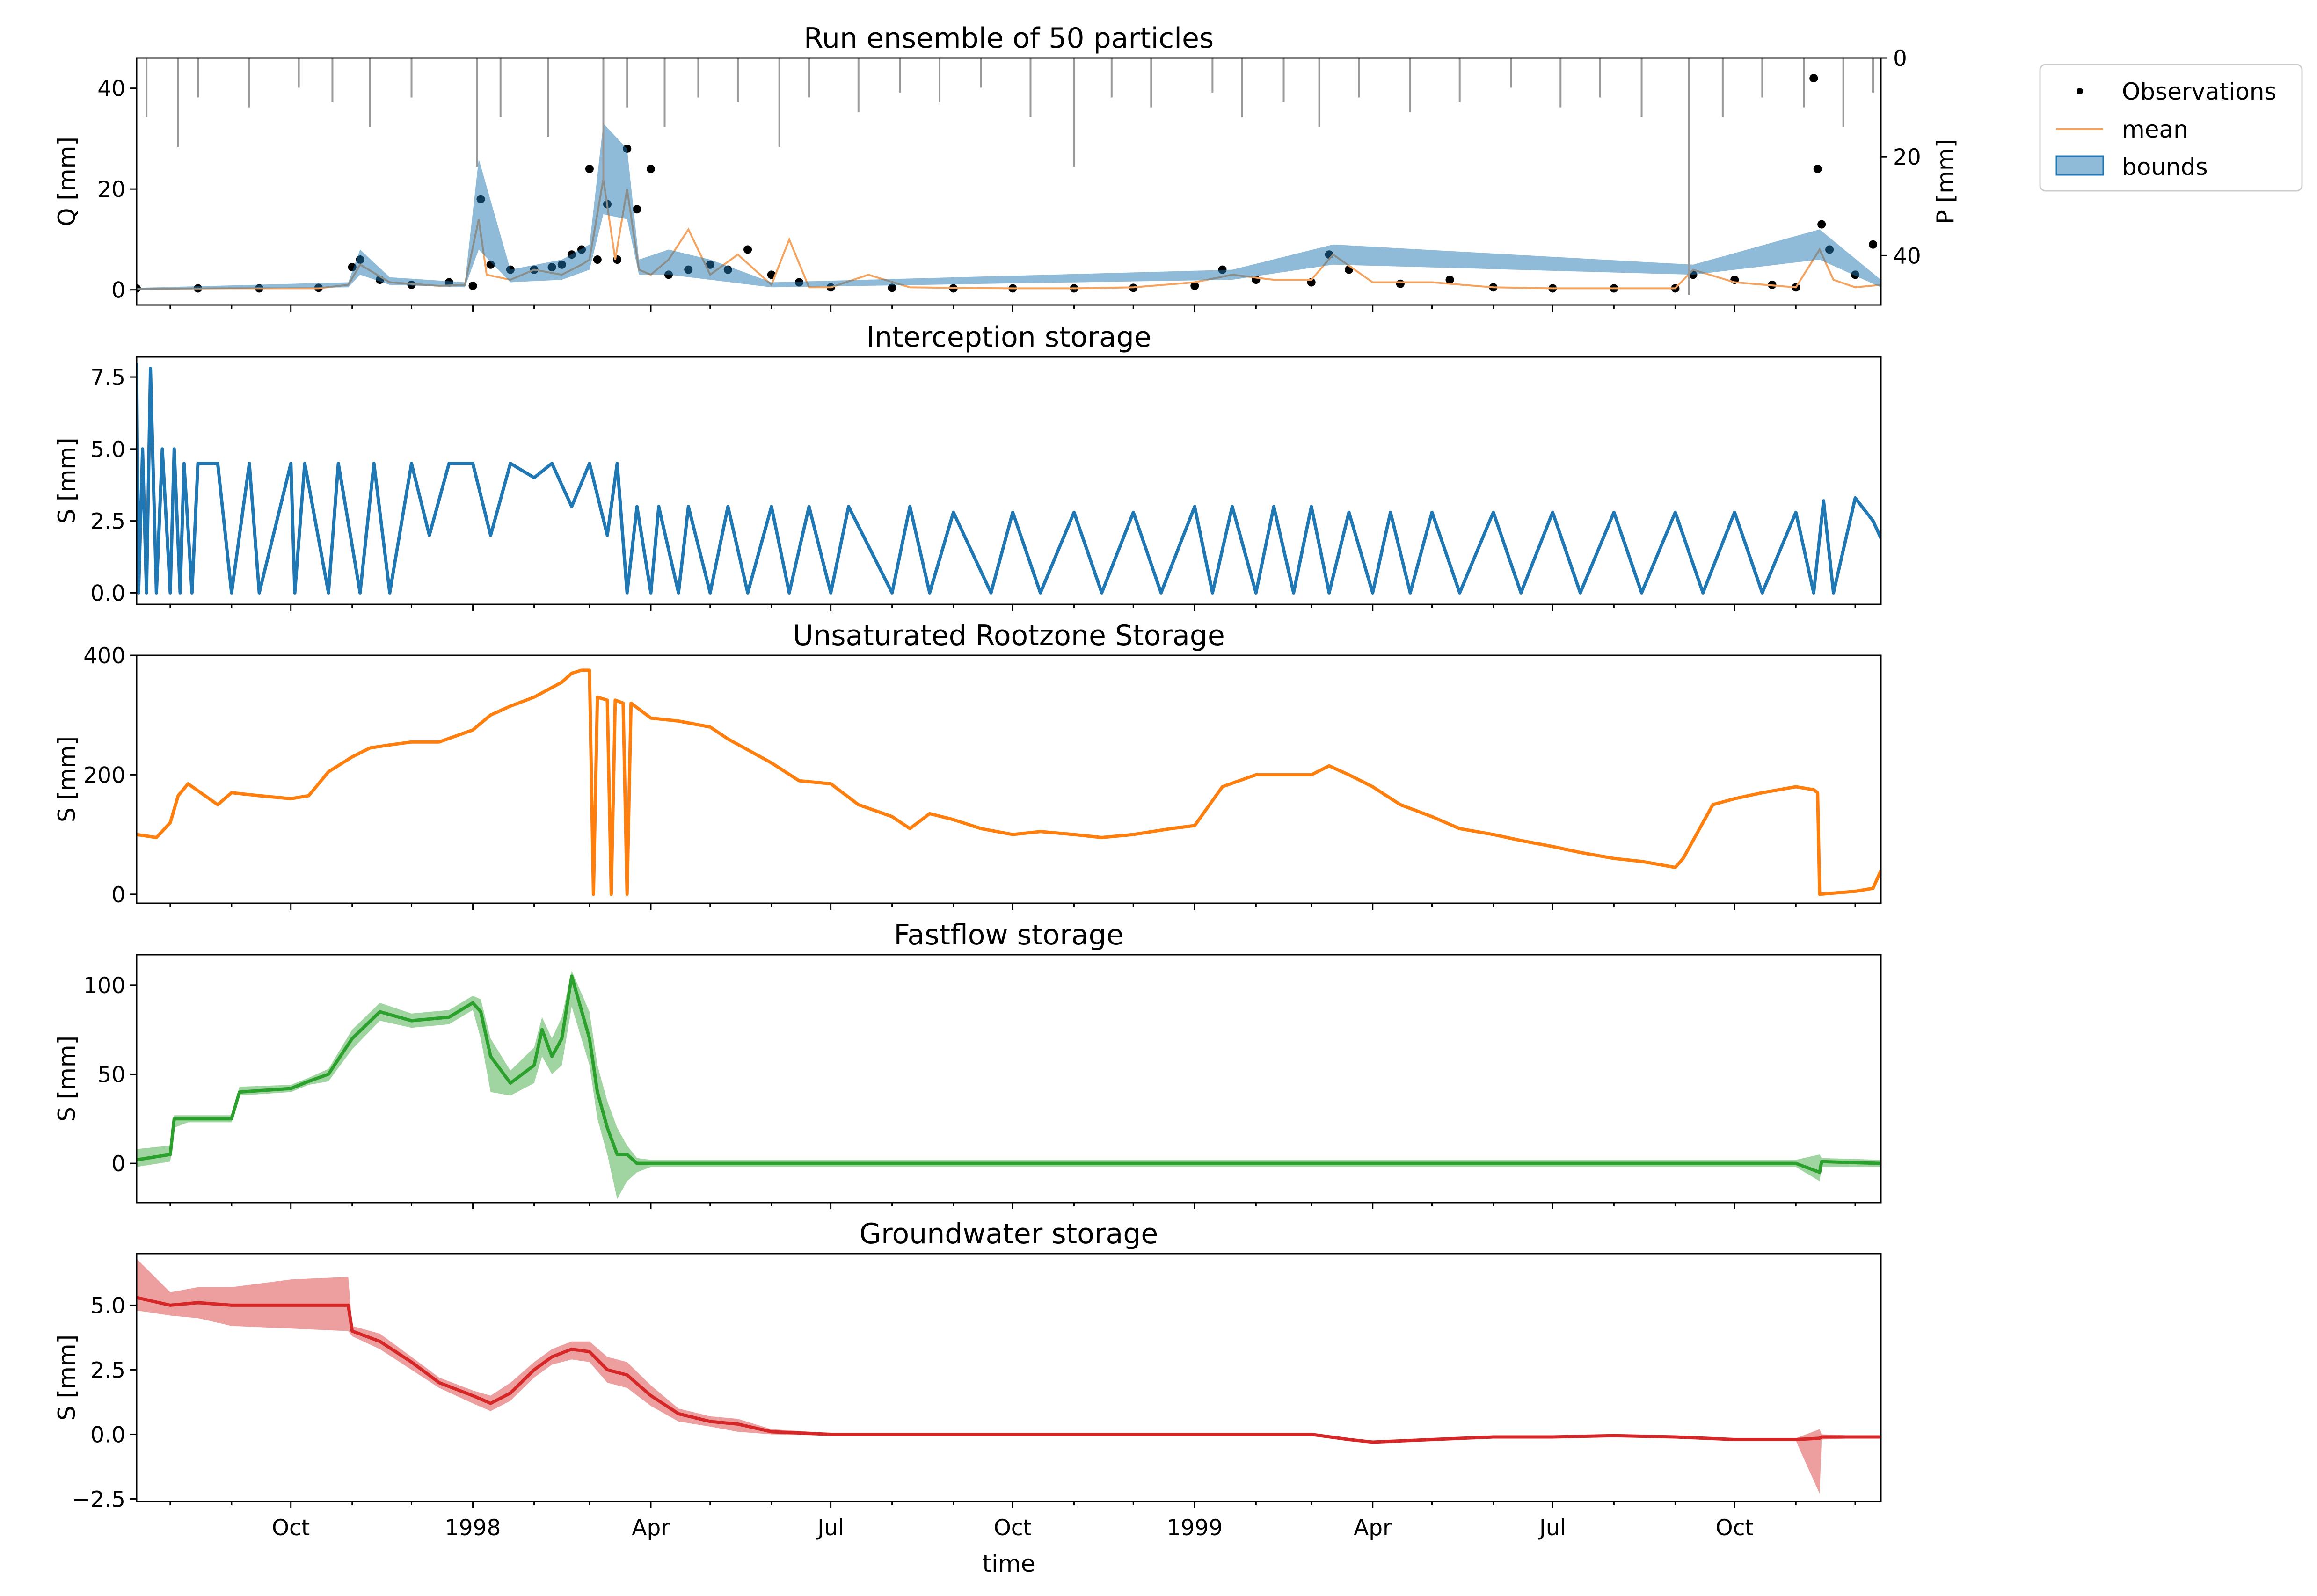 The height and width of the screenshot is (1596, 2317). What do you see at coordinates (1946, 181) in the screenshot?
I see `y2-axis-label: P [mm]` at bounding box center [1946, 181].